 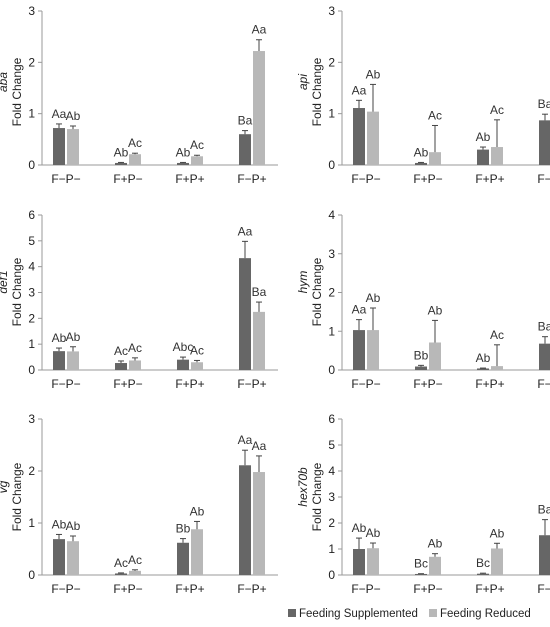 I want to click on significance-label: Abc, so click(x=183, y=347).